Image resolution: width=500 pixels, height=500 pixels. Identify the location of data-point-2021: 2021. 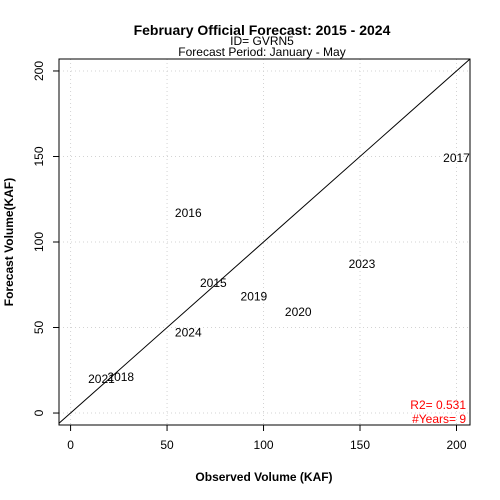
(101, 379).